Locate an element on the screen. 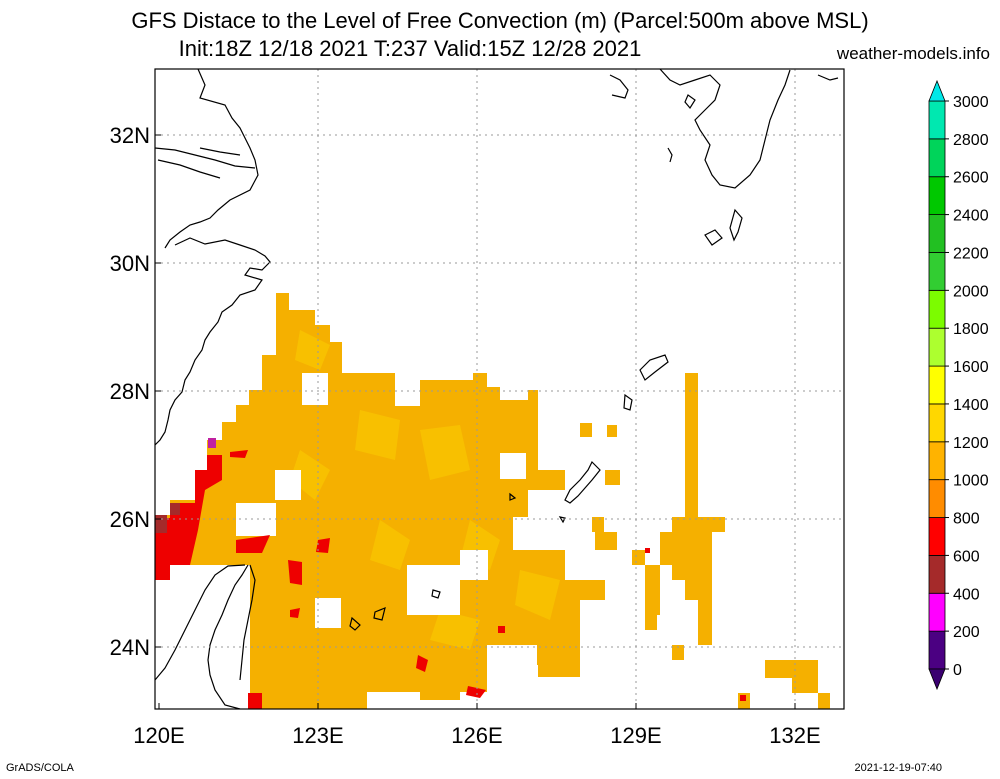 The image size is (1000, 779). colorbar-under-arrow is located at coordinates (937, 679).